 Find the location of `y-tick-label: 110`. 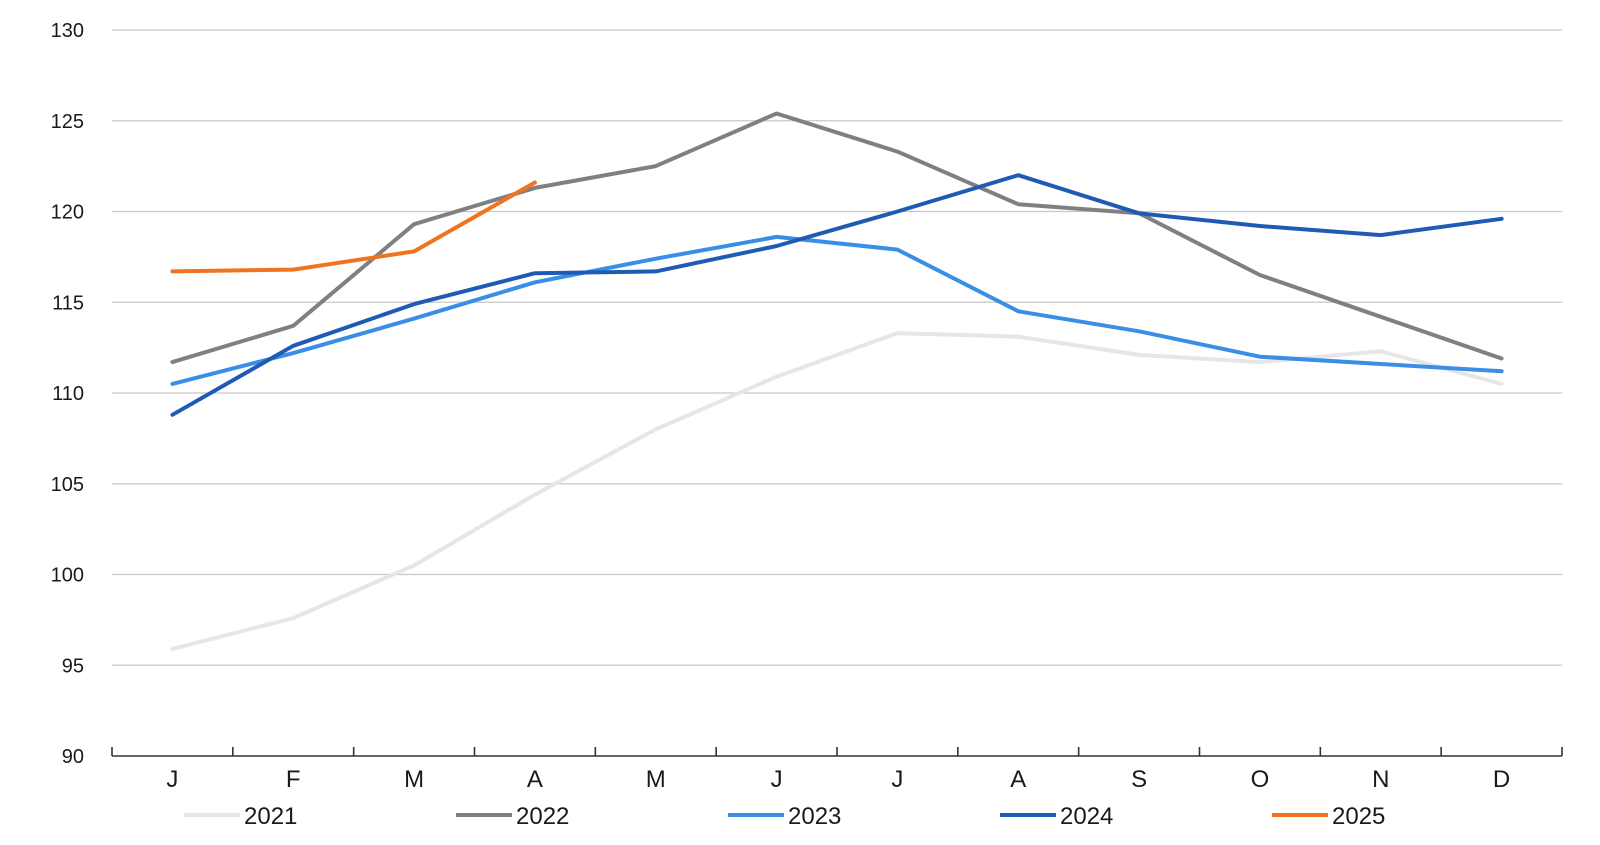

y-tick-label: 110 is located at coordinates (68, 394).